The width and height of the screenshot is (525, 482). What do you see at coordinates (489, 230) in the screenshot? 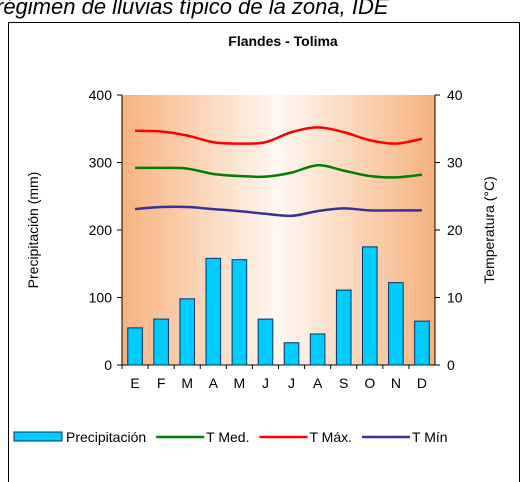
I see `y2-axis-label: Temperatura (°C)` at bounding box center [489, 230].